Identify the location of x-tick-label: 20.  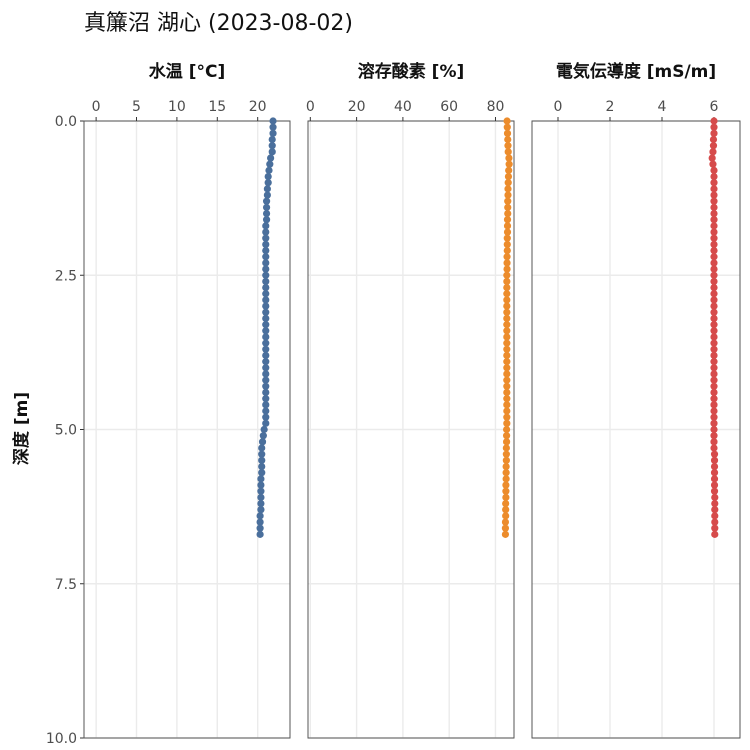
(357, 107).